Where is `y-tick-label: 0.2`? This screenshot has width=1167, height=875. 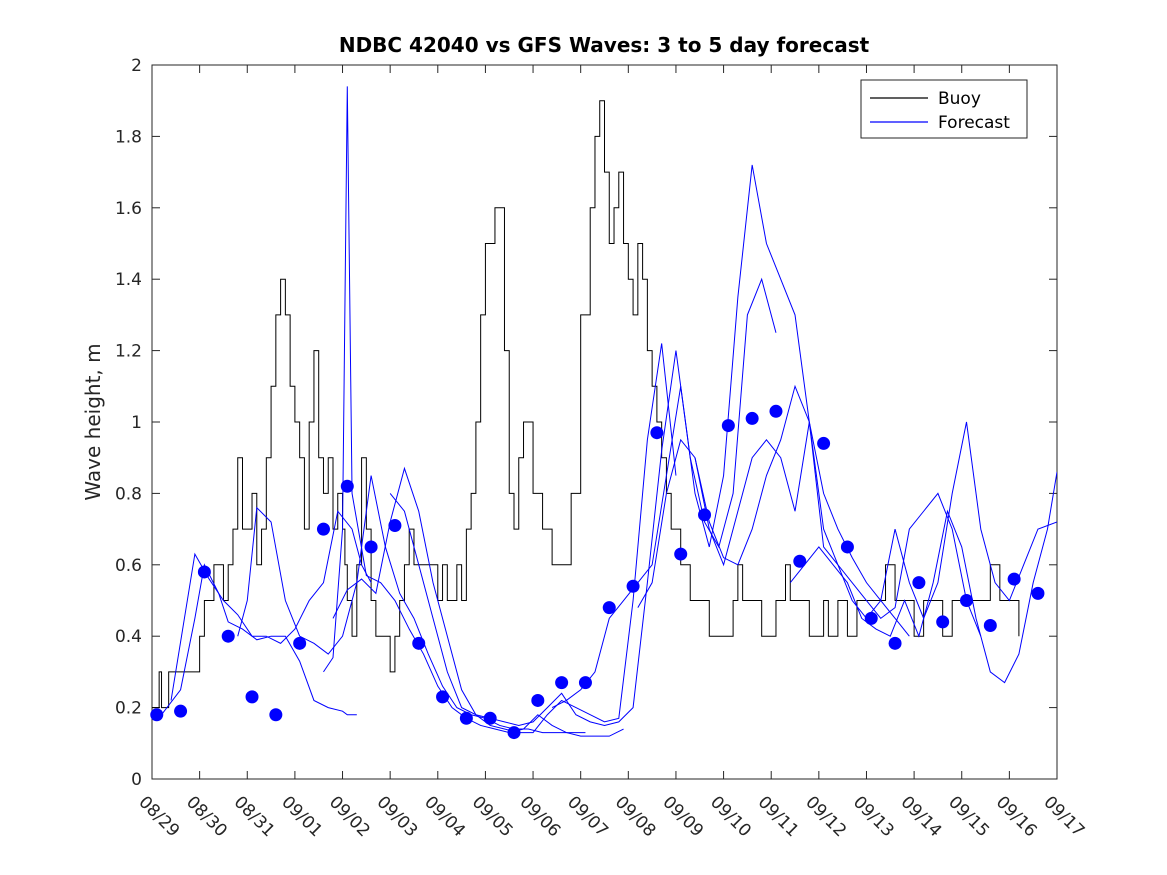 y-tick-label: 0.2 is located at coordinates (128, 709).